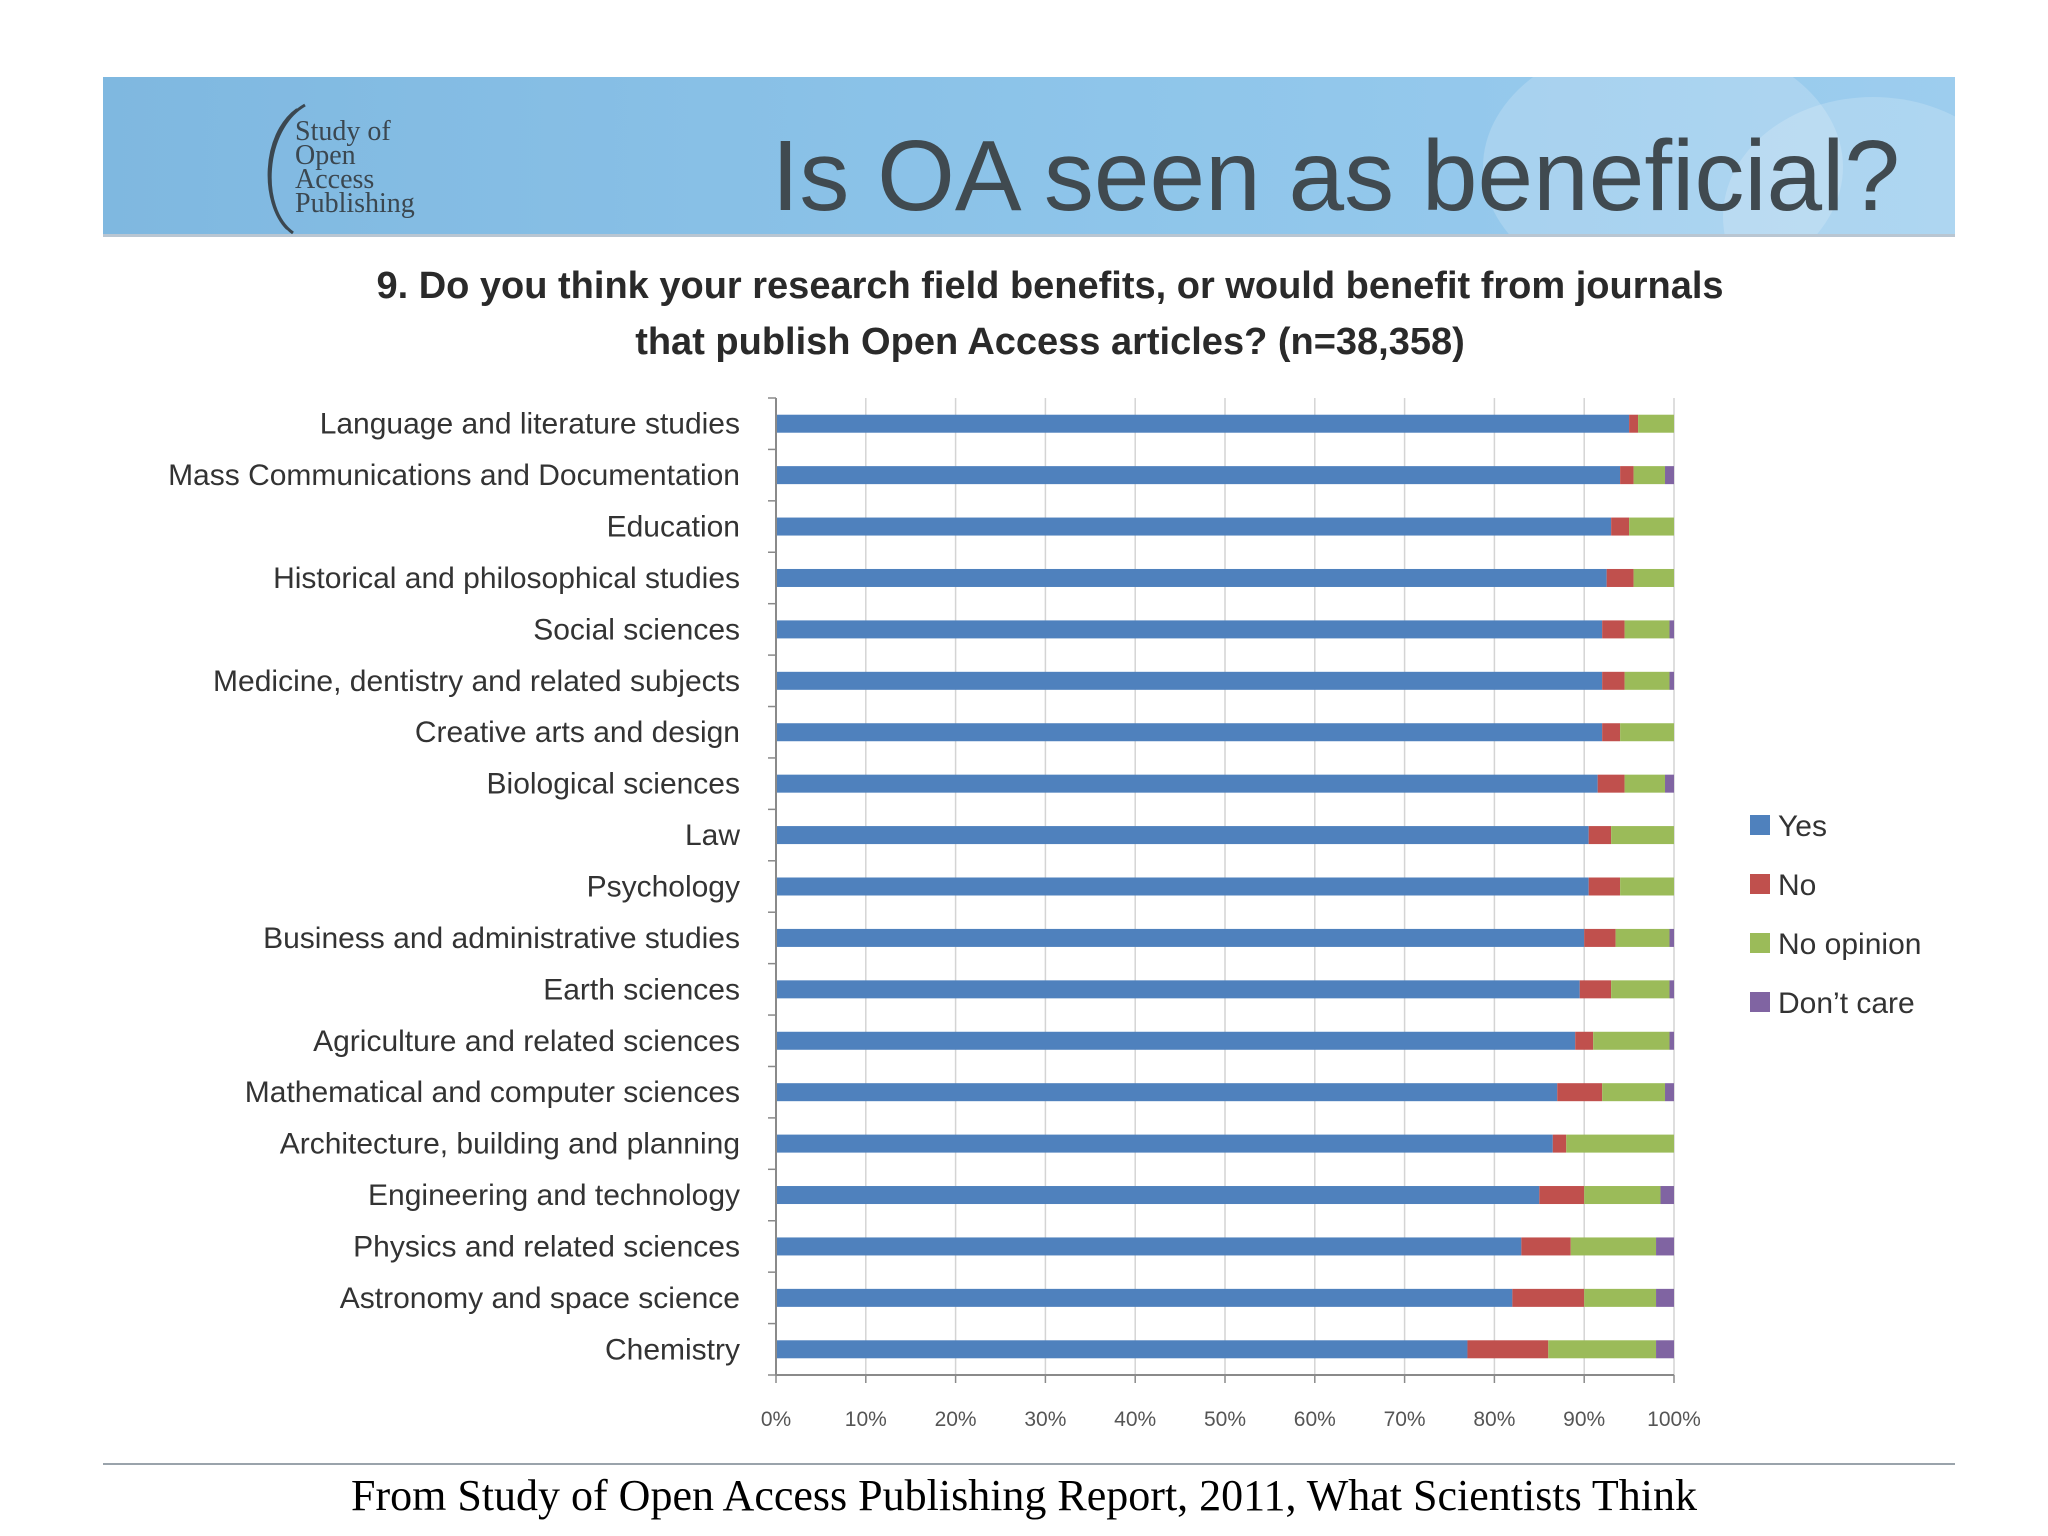 The image size is (2048, 1536). What do you see at coordinates (641, 989) in the screenshot?
I see `category-label: Earth sciences` at bounding box center [641, 989].